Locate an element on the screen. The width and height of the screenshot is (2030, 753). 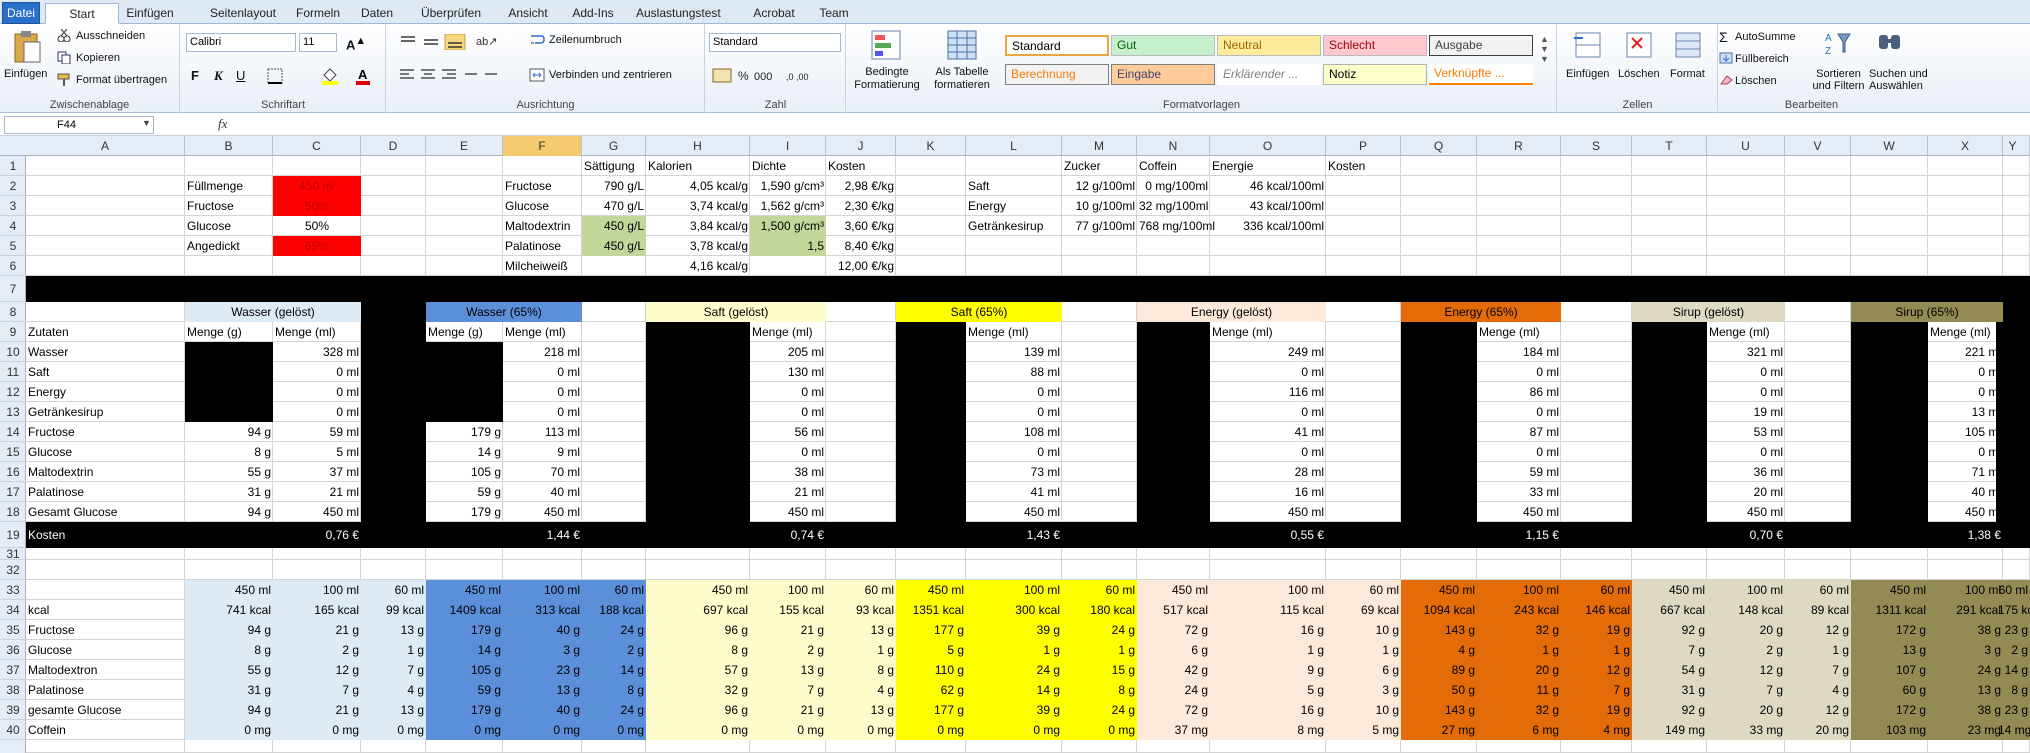
variant-volume: 88 ml is located at coordinates (1045, 372).